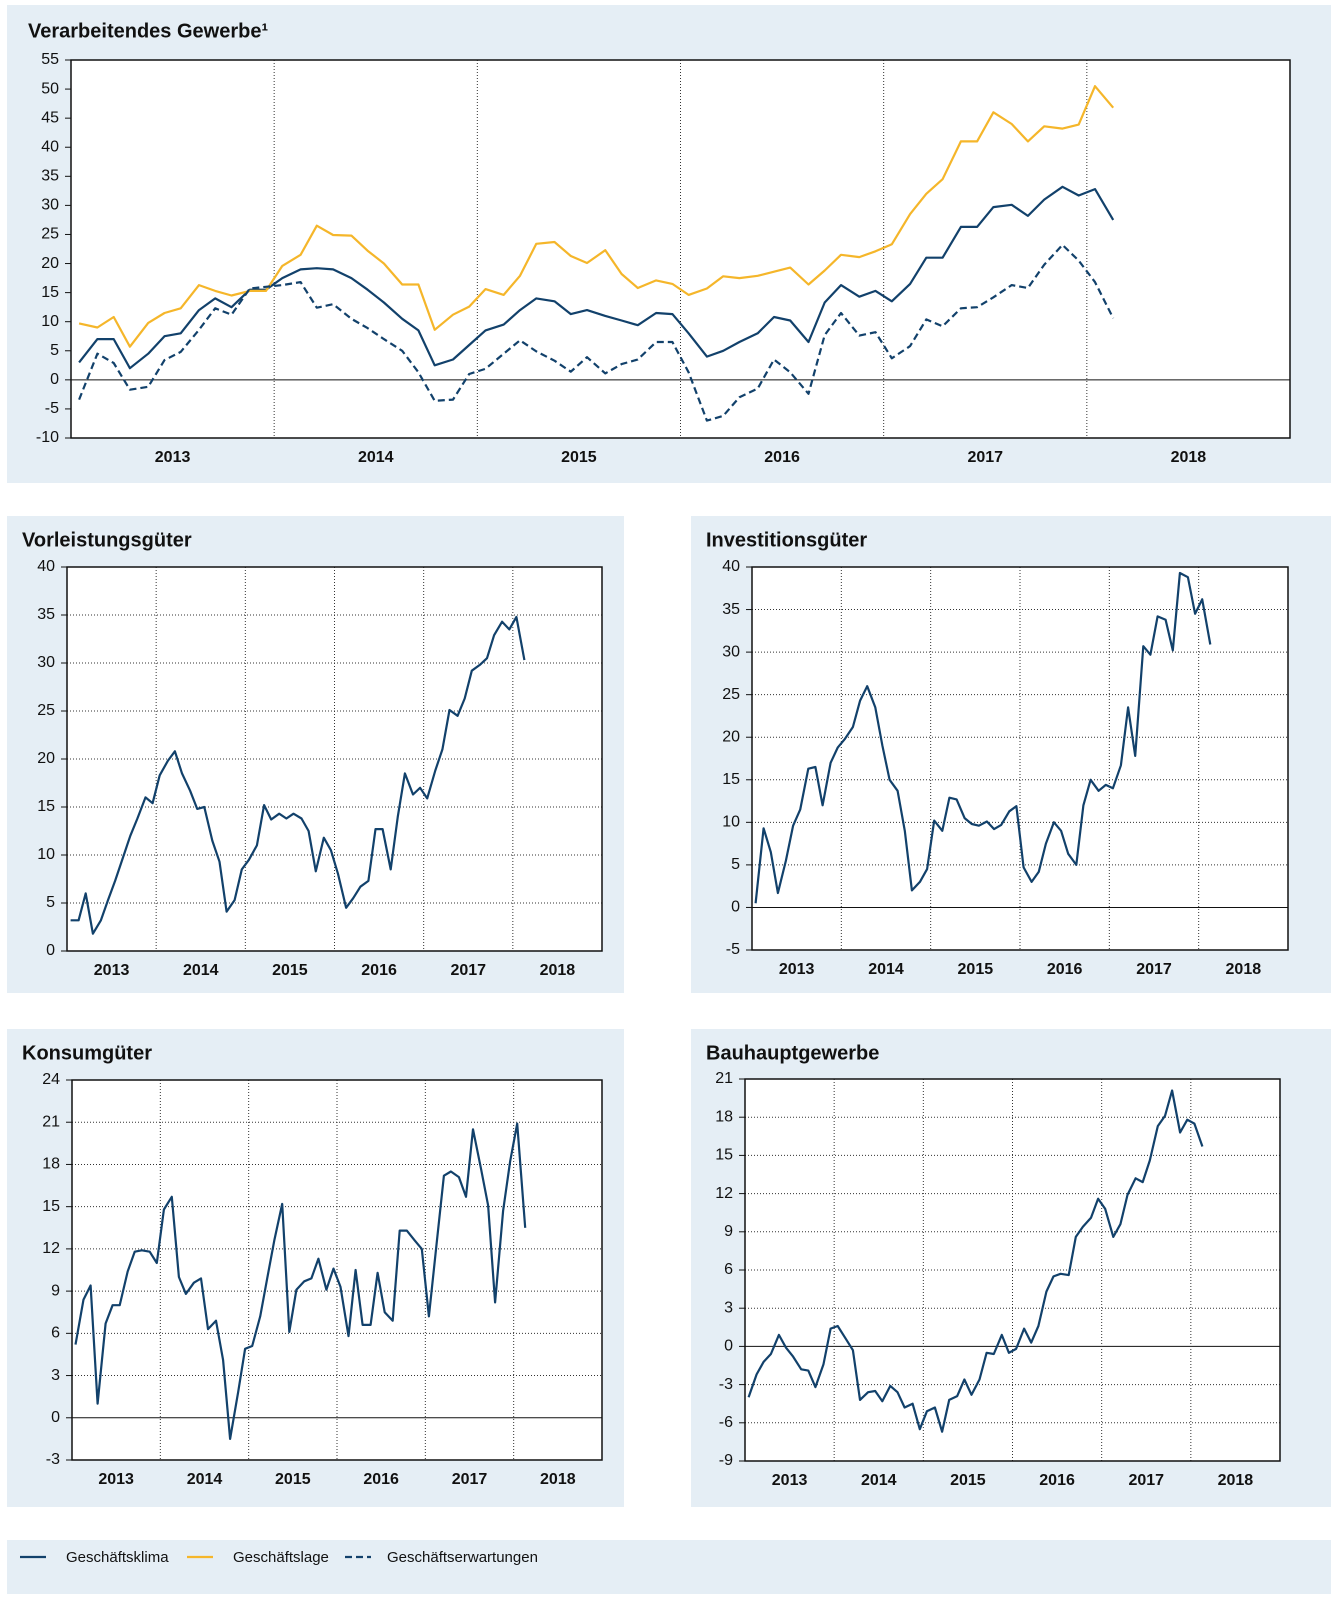  Describe the element at coordinates (55, 1375) in the screenshot. I see `y-tick-label: 3` at that location.